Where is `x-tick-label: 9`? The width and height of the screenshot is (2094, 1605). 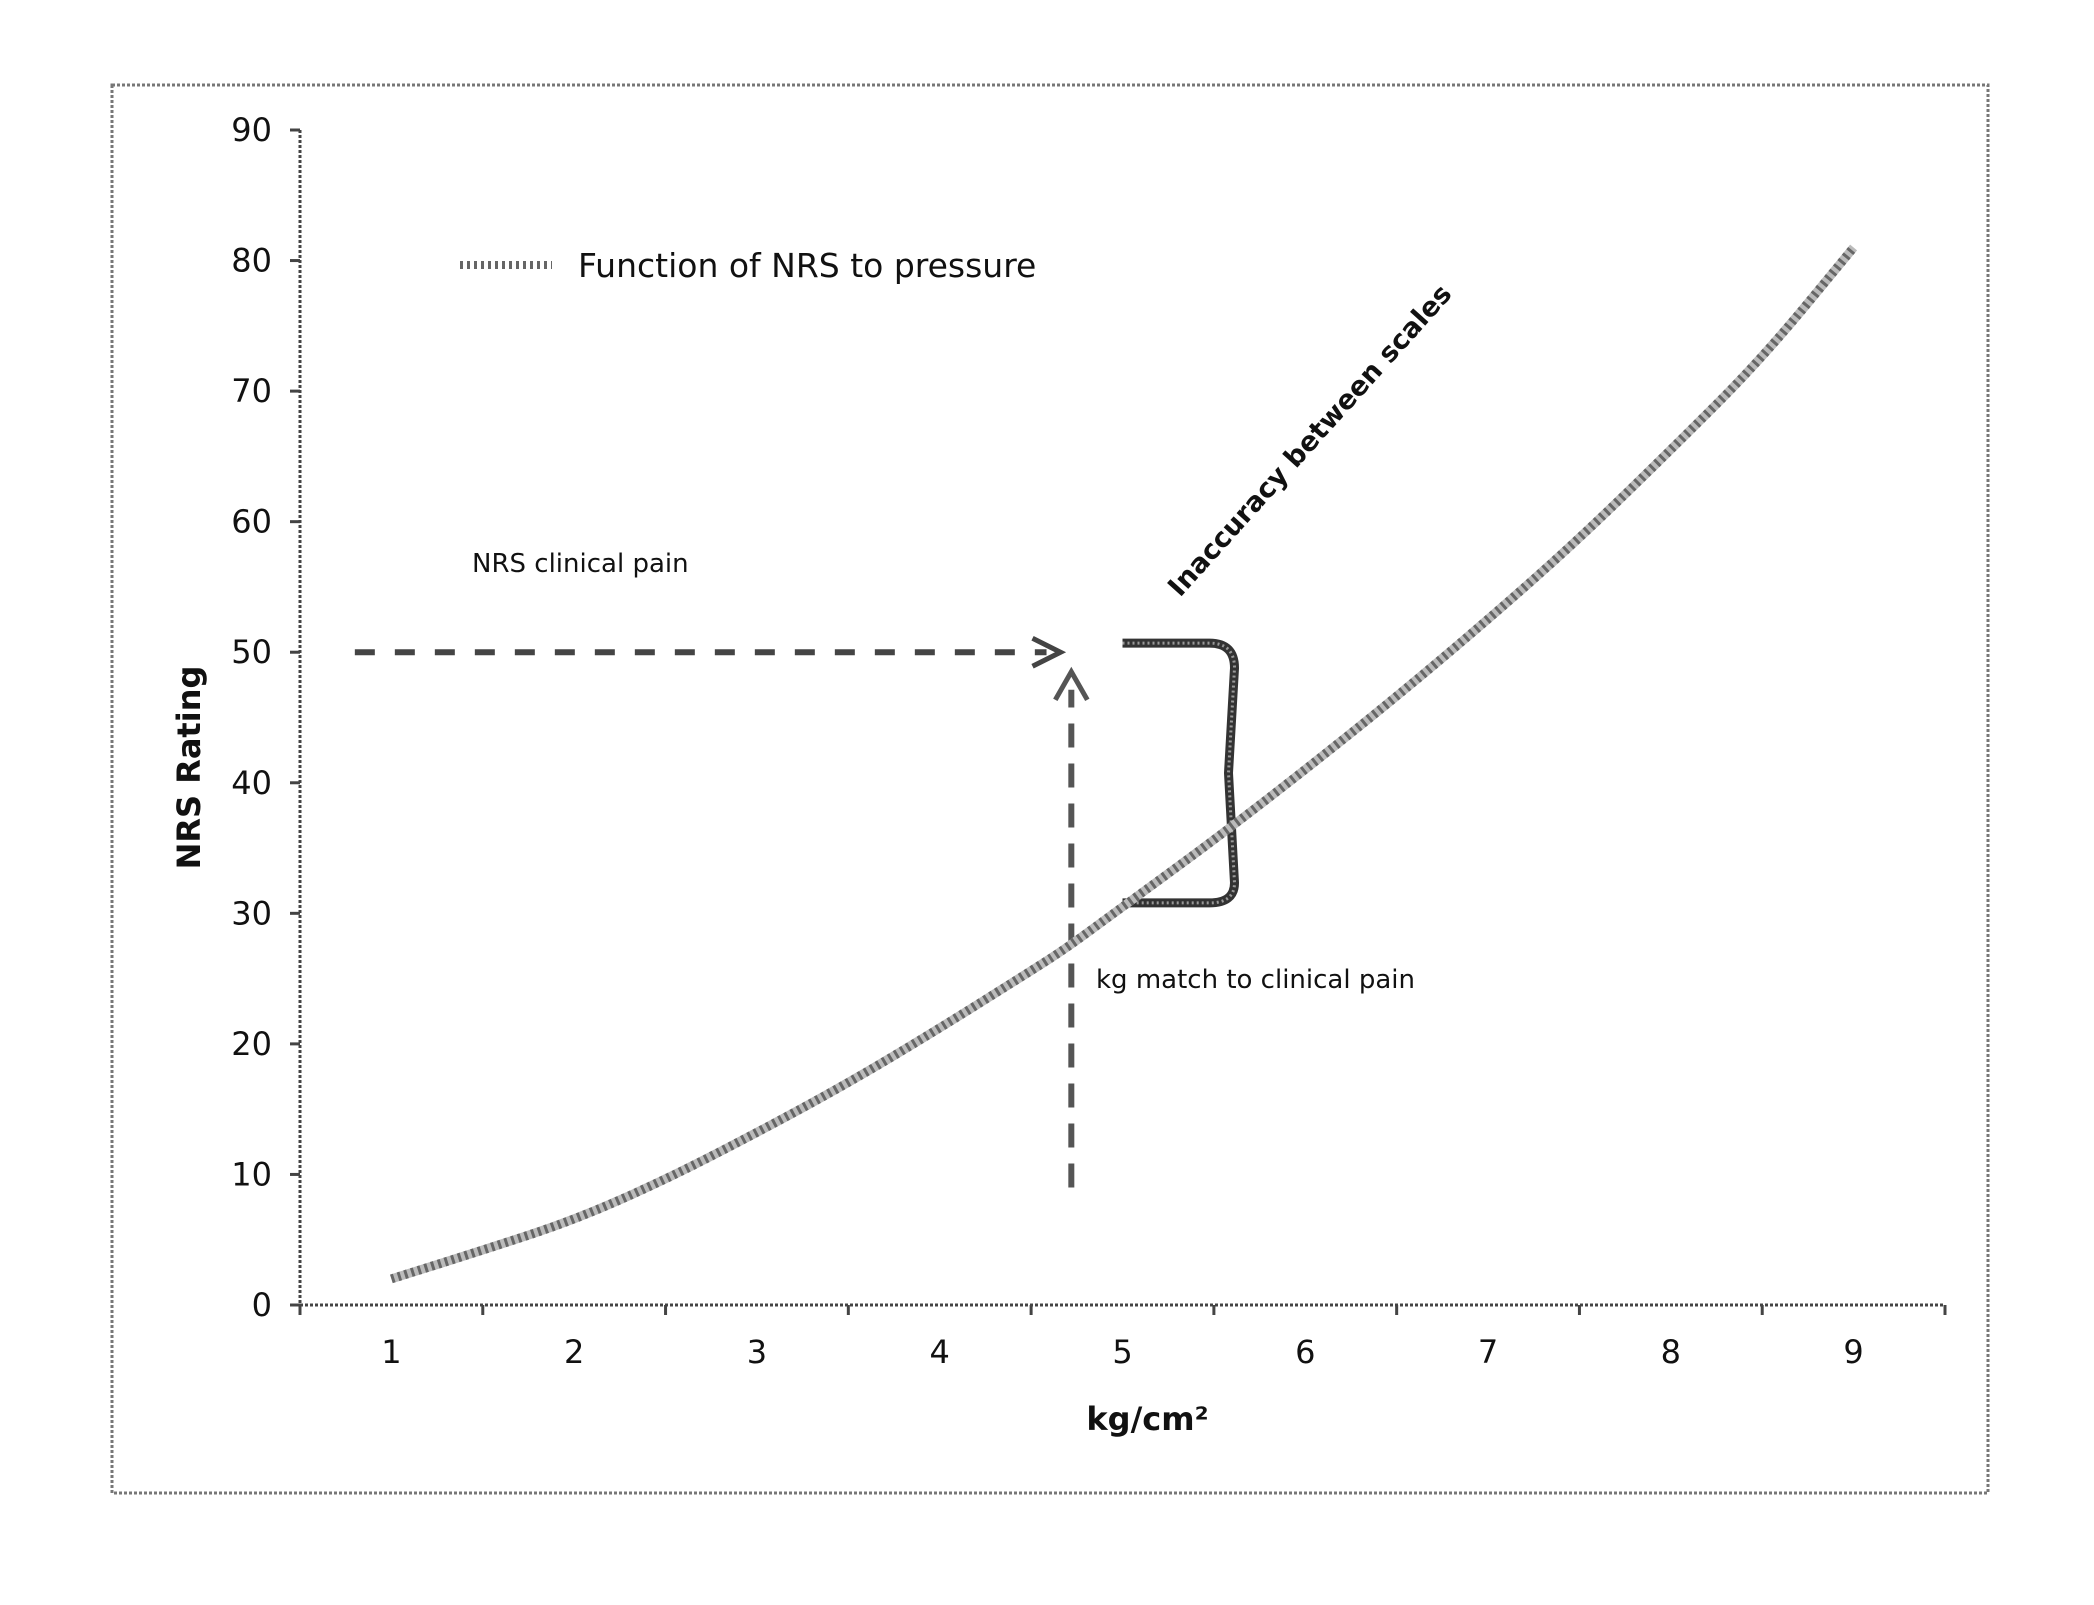
x-tick-label: 9 is located at coordinates (1853, 1352).